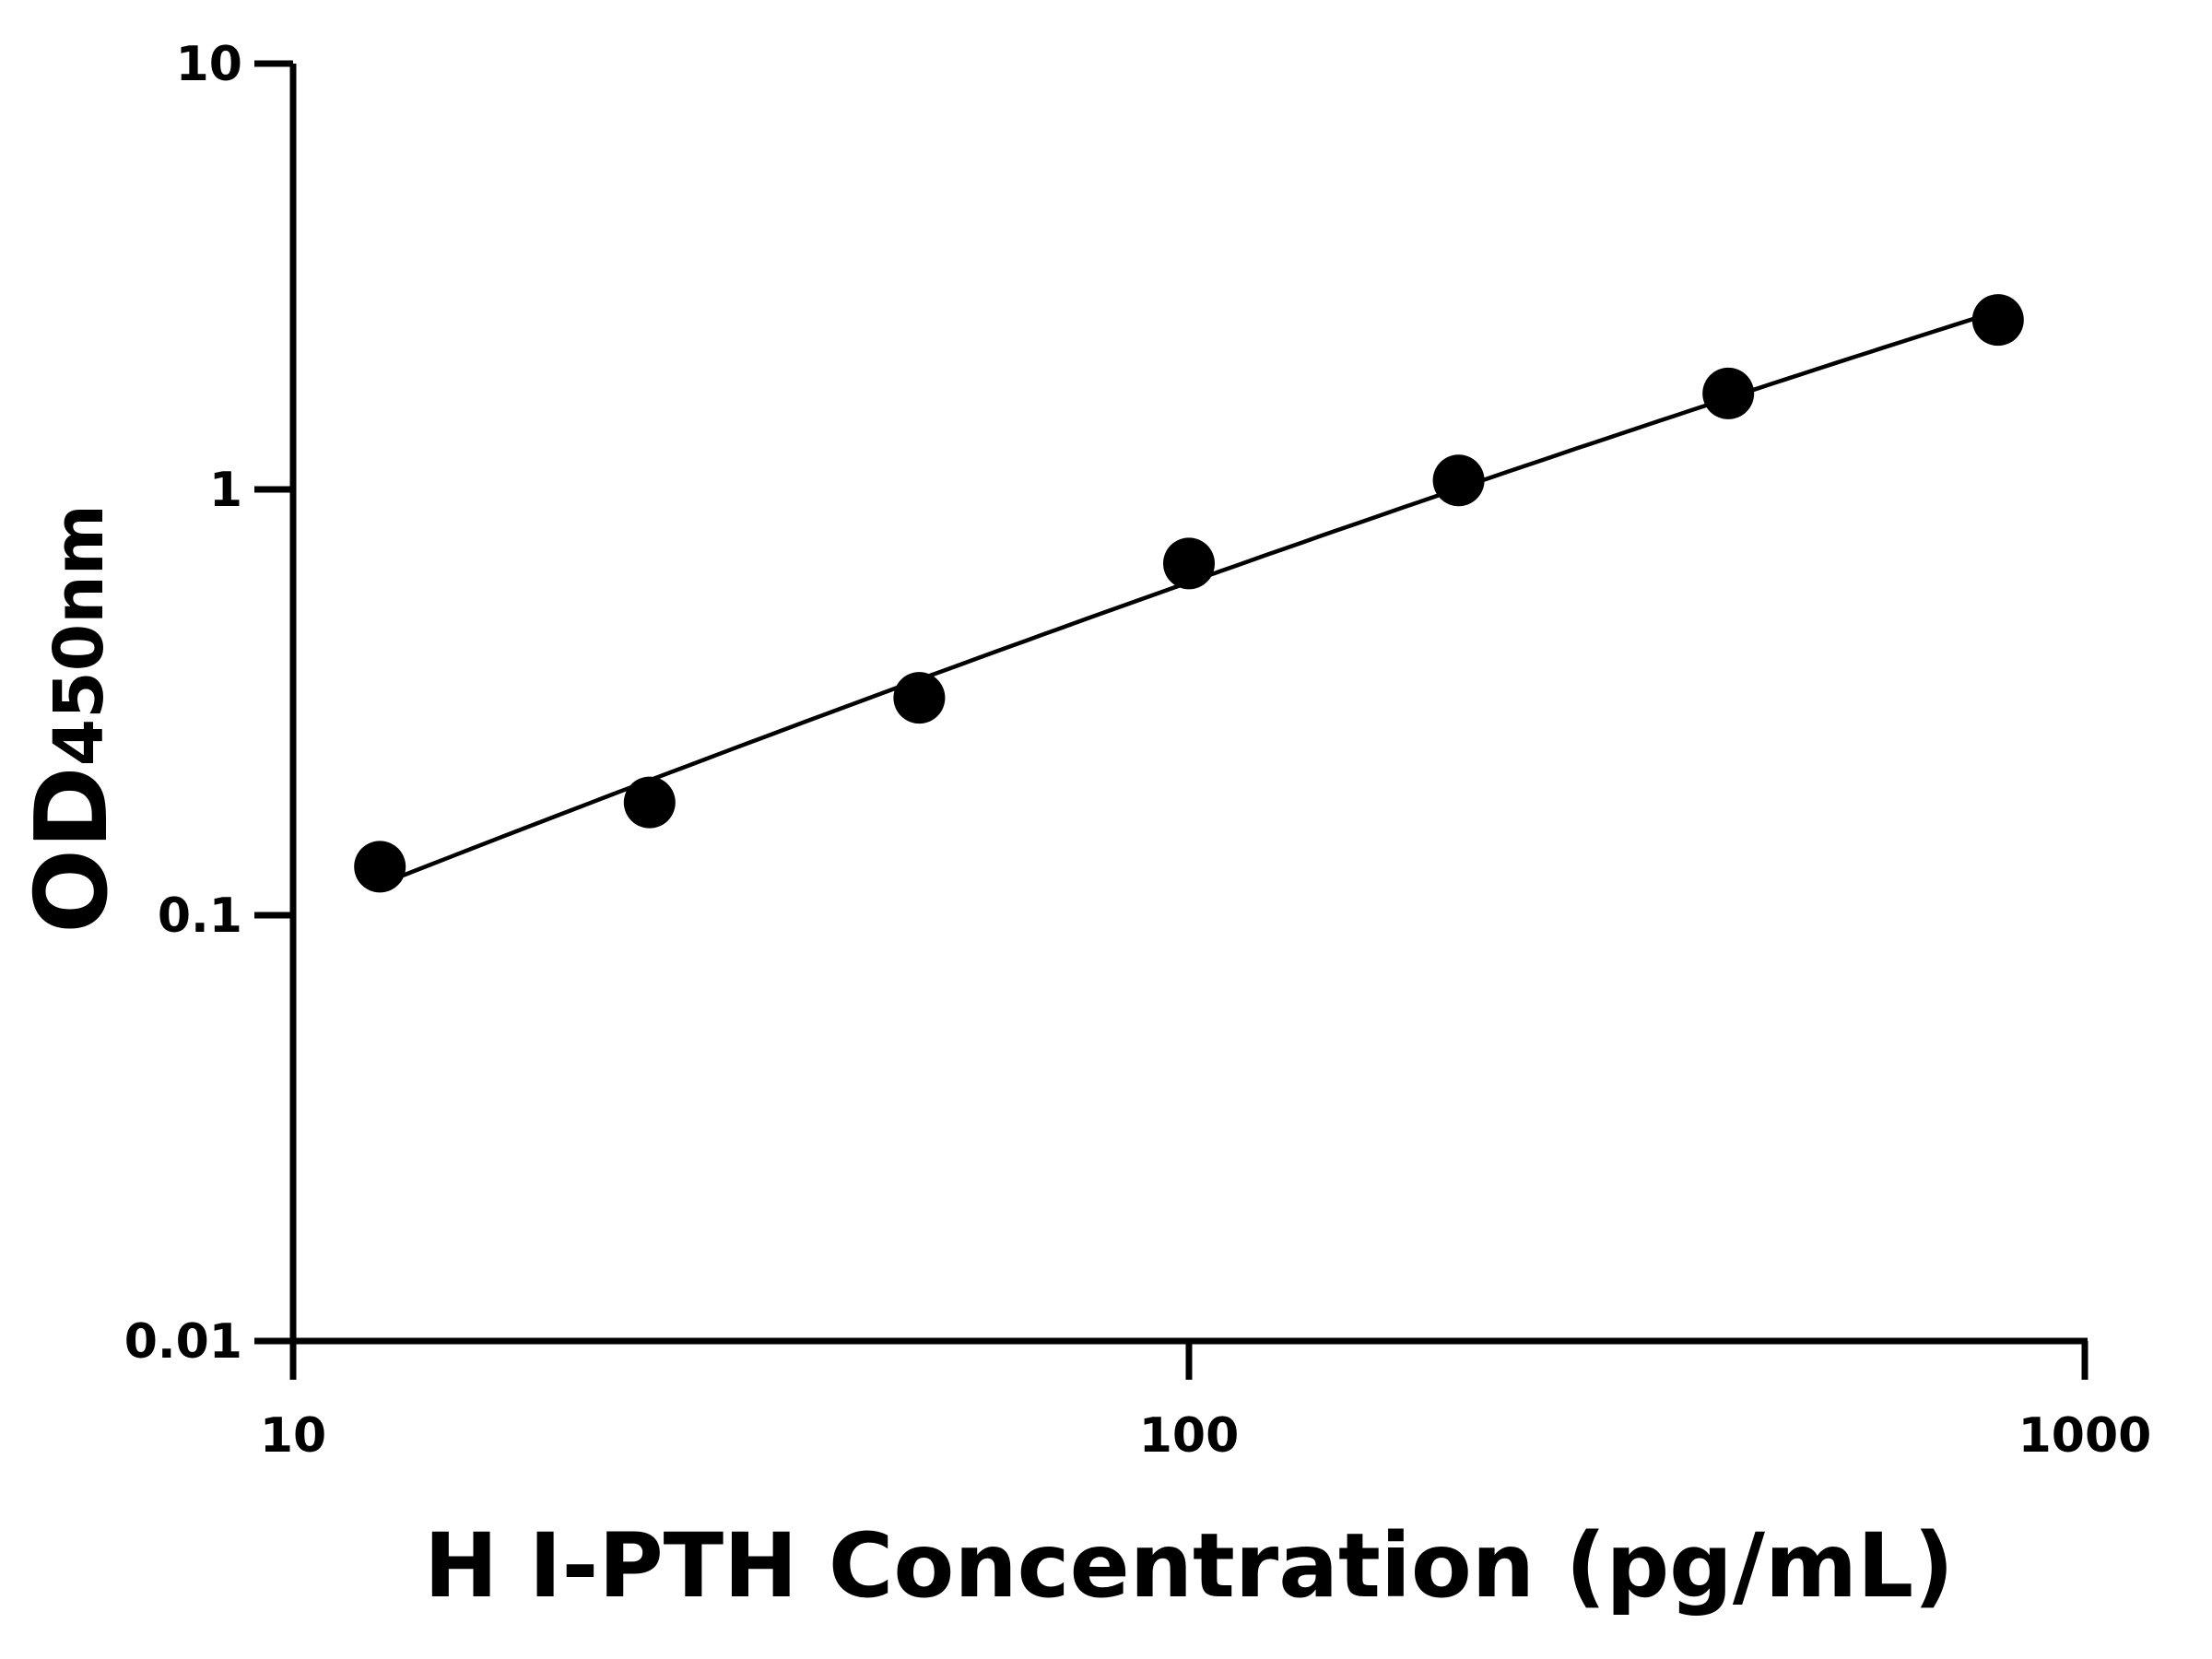  Describe the element at coordinates (183, 1342) in the screenshot. I see `y-tick-label: 0.01` at that location.